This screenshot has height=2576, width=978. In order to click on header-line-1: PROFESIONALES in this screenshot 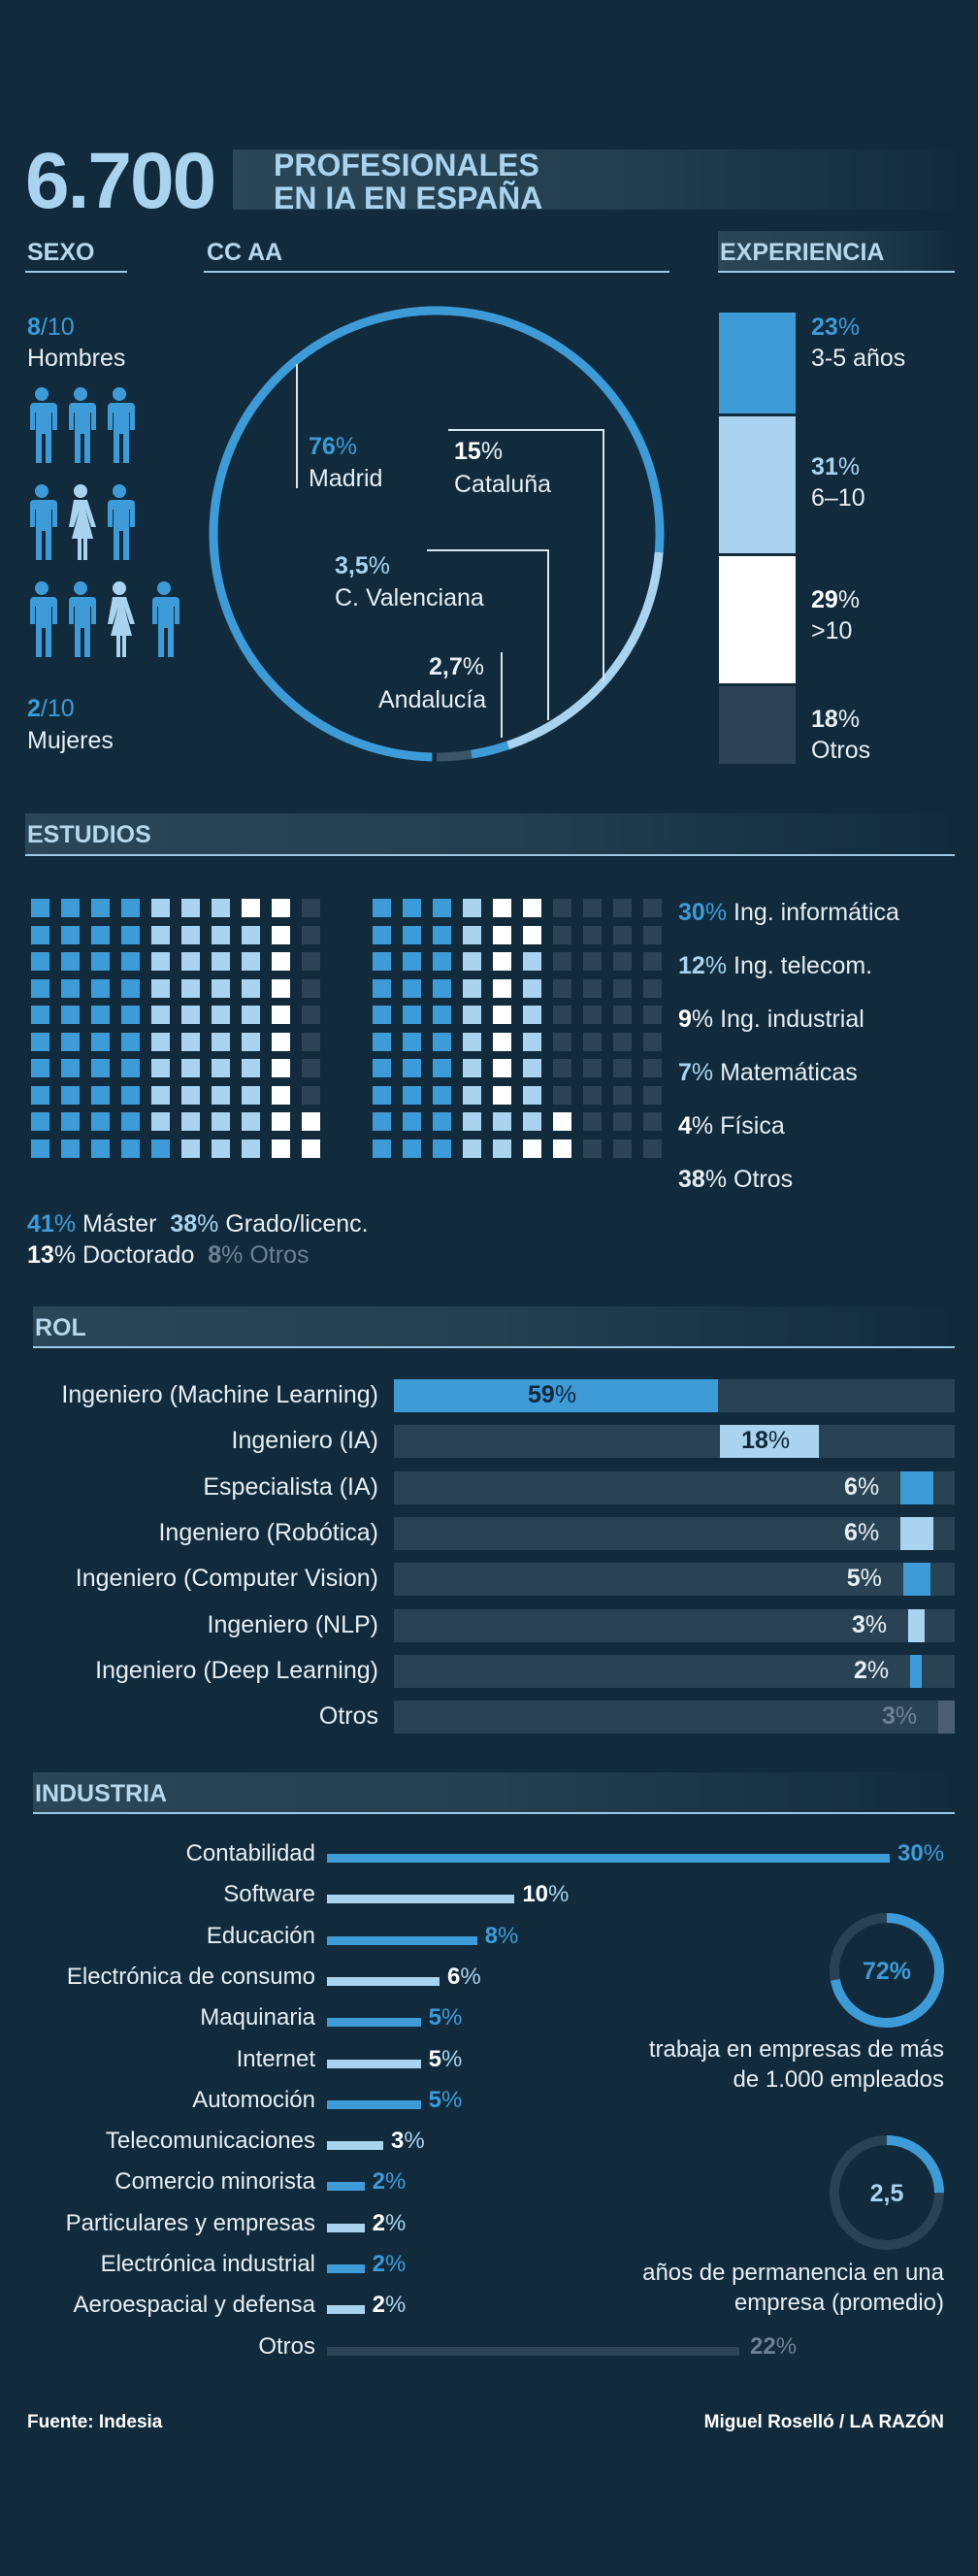, I will do `click(406, 165)`.